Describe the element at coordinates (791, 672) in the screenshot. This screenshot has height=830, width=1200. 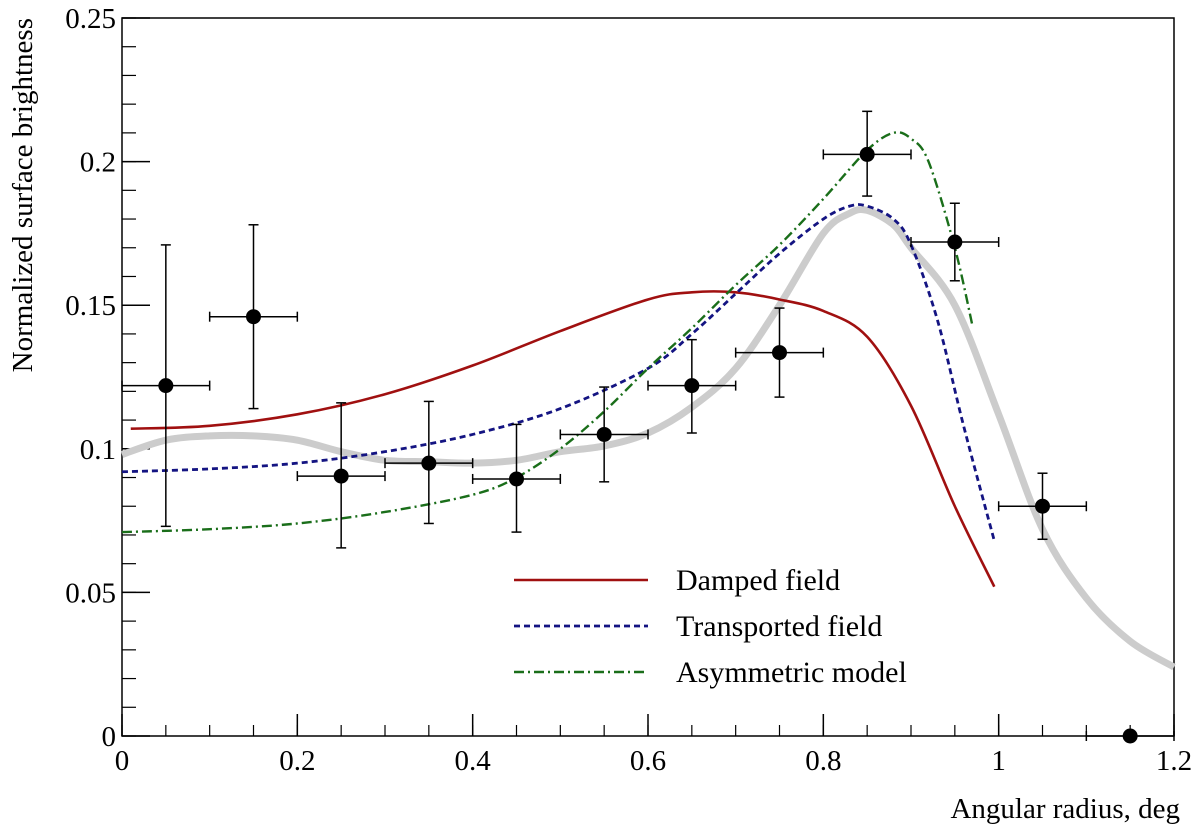
I see `legend-label-asymmetric-model: Asymmetric model` at that location.